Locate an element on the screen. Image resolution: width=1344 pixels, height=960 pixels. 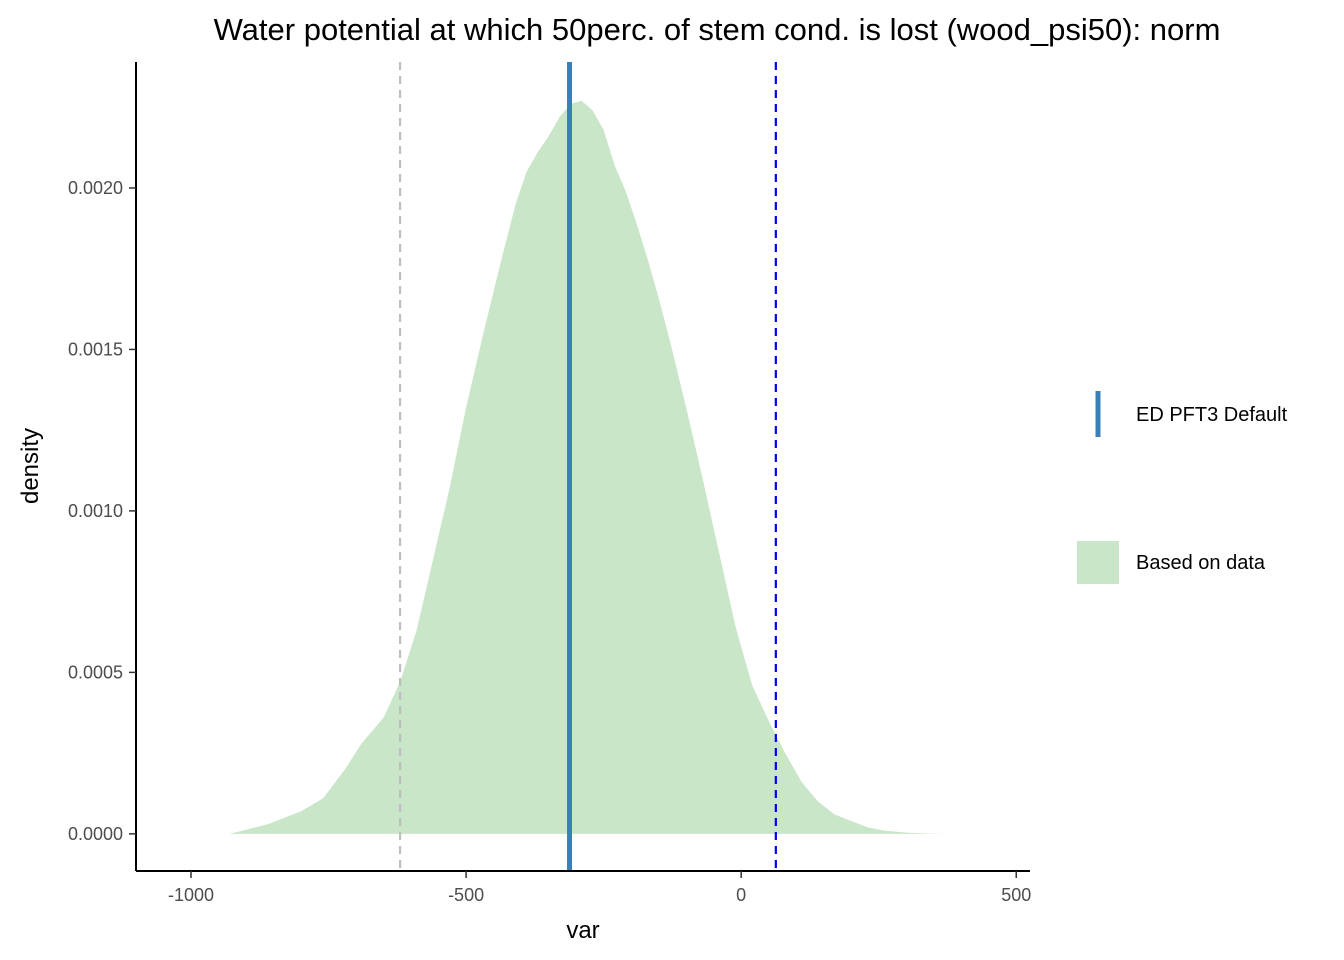
y-axis-title: density is located at coordinates (30, 466).